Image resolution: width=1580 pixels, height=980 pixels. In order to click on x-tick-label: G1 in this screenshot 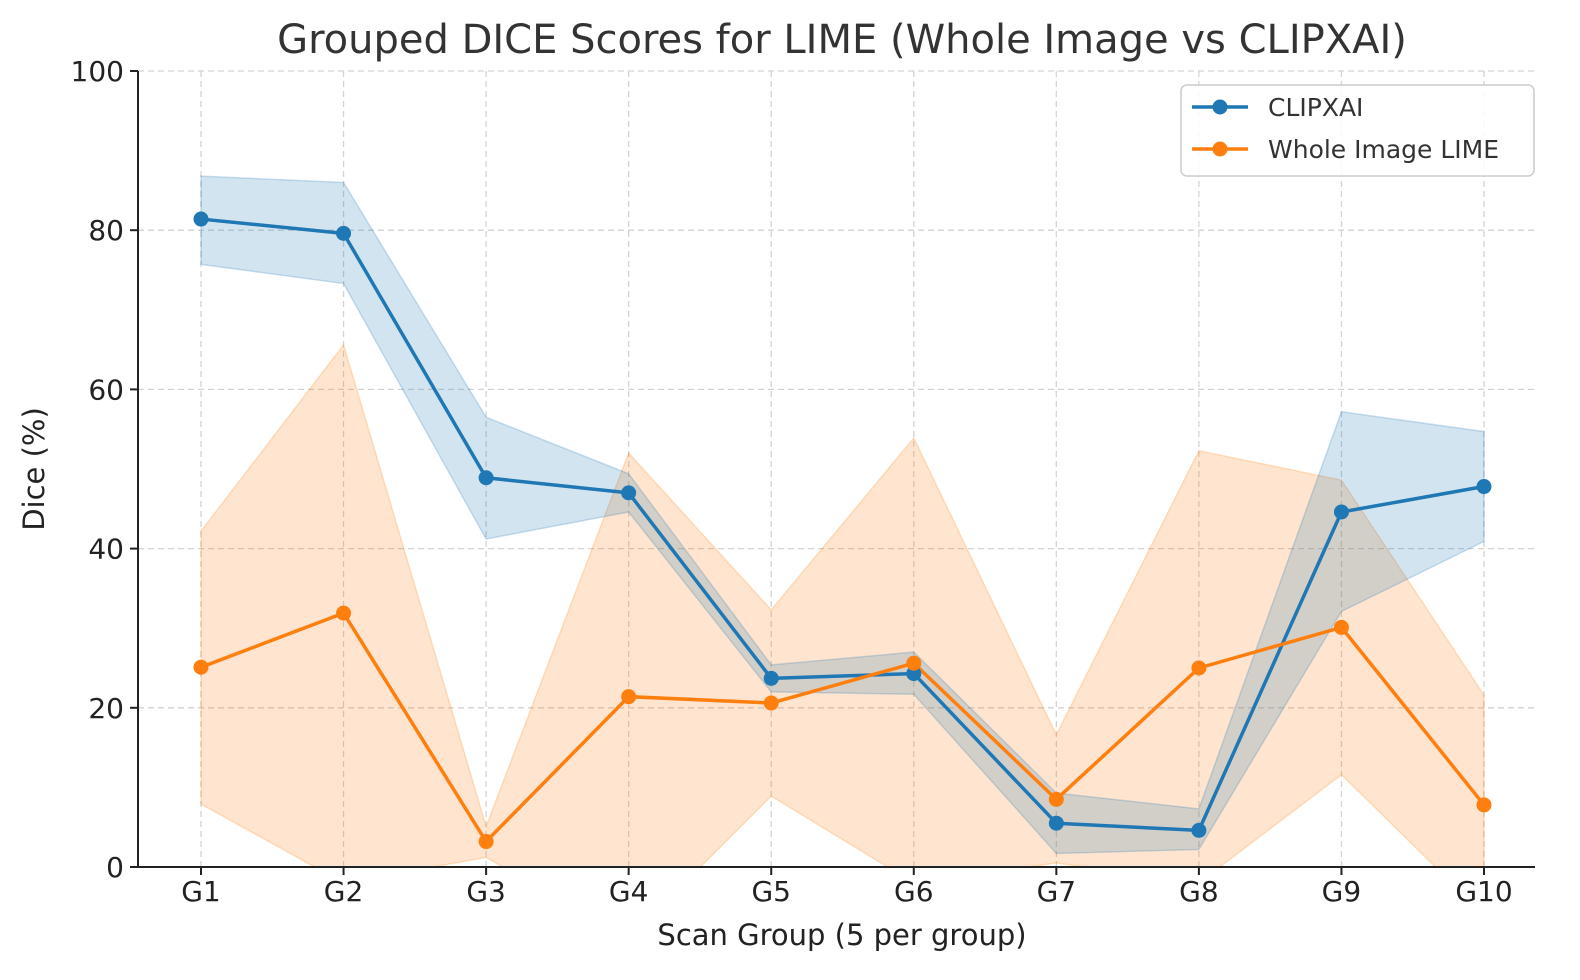, I will do `click(201, 891)`.